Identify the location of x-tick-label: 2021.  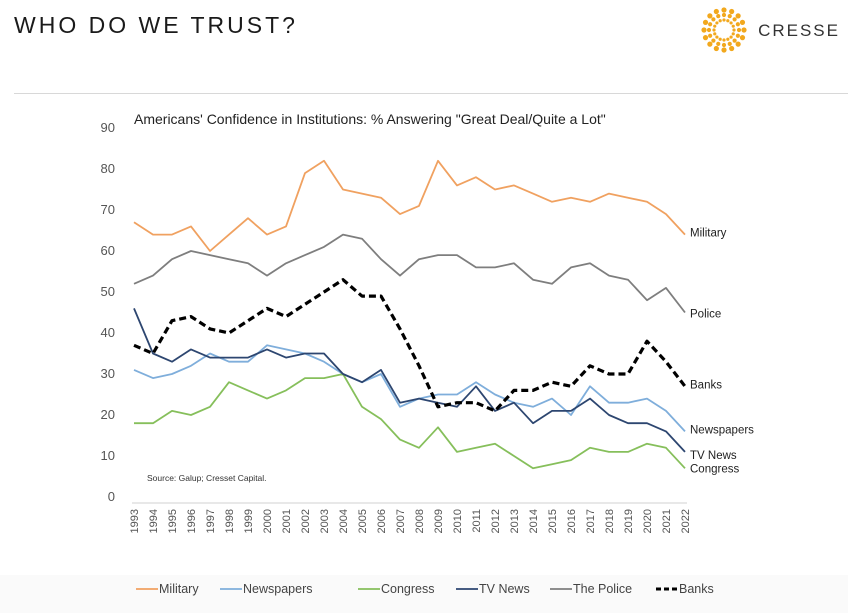
(667, 521).